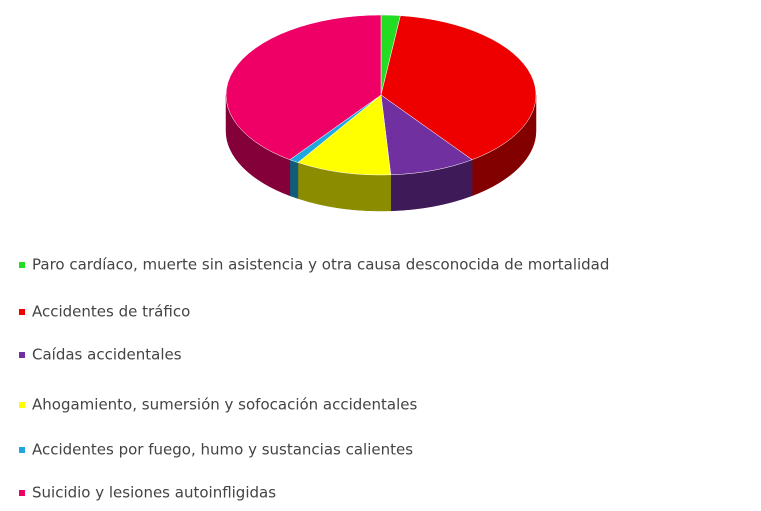 This screenshot has height=511, width=761. What do you see at coordinates (111, 312) in the screenshot?
I see `legend-label: Accidentes de tráfico` at bounding box center [111, 312].